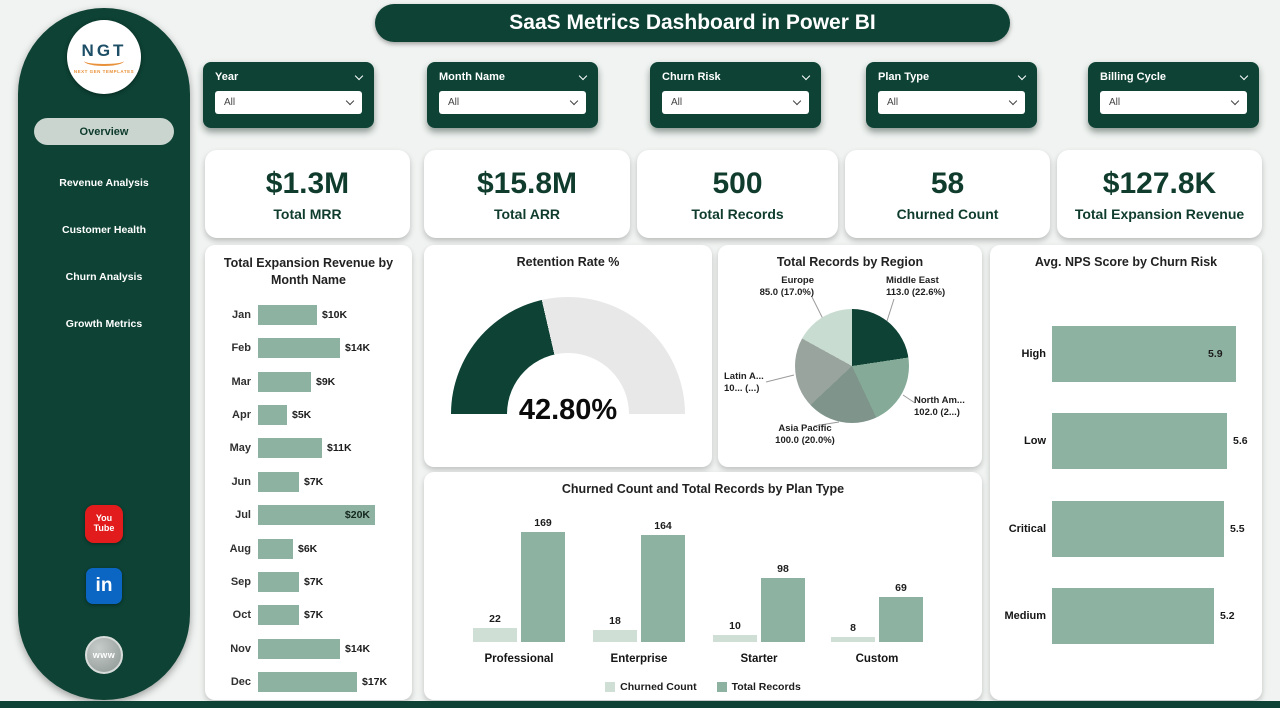 The width and height of the screenshot is (1280, 708). I want to click on bar-nov, so click(299, 648).